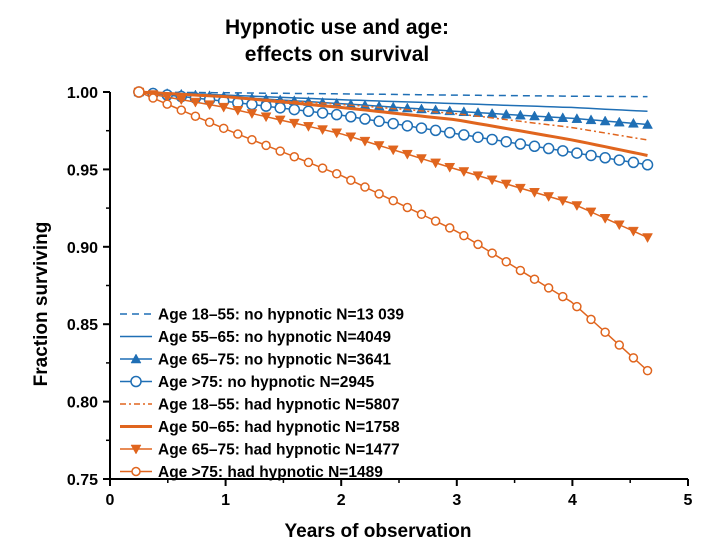 This screenshot has height=547, width=711. I want to click on legend-label: Age 65–75: had hypnotic N=1477, so click(279, 450).